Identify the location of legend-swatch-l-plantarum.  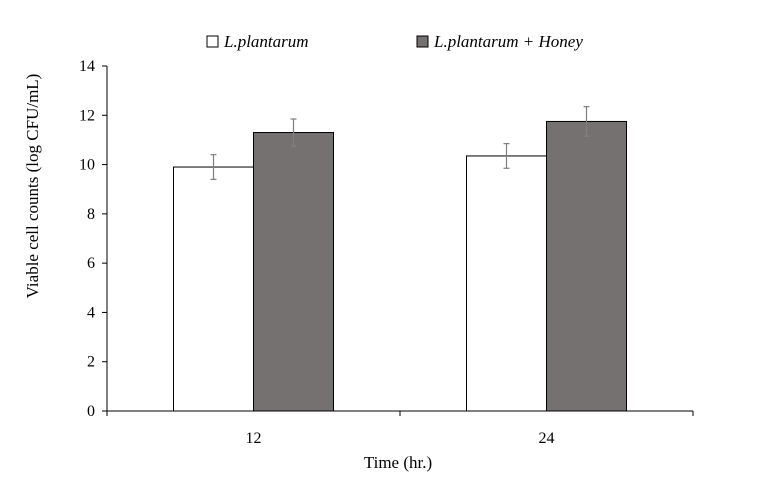
(212, 41).